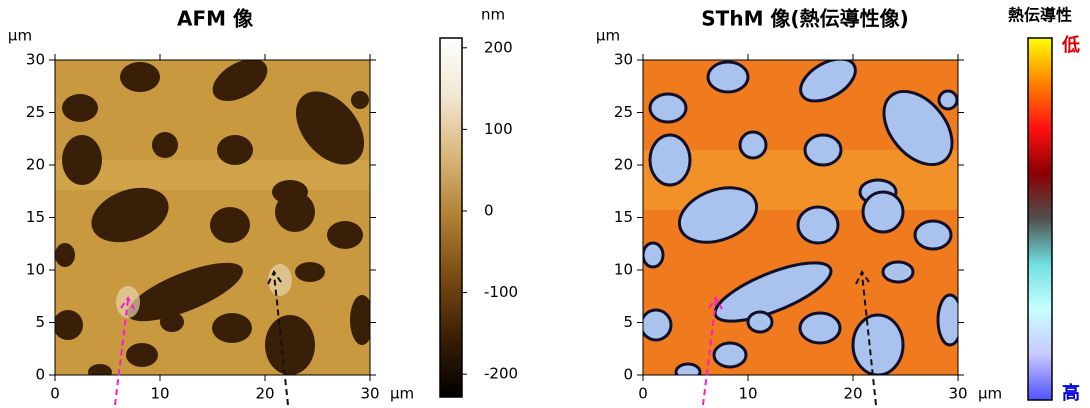 Image resolution: width=1090 pixels, height=408 pixels. Describe the element at coordinates (493, 15) in the screenshot. I see `colorbar-label: nm` at that location.